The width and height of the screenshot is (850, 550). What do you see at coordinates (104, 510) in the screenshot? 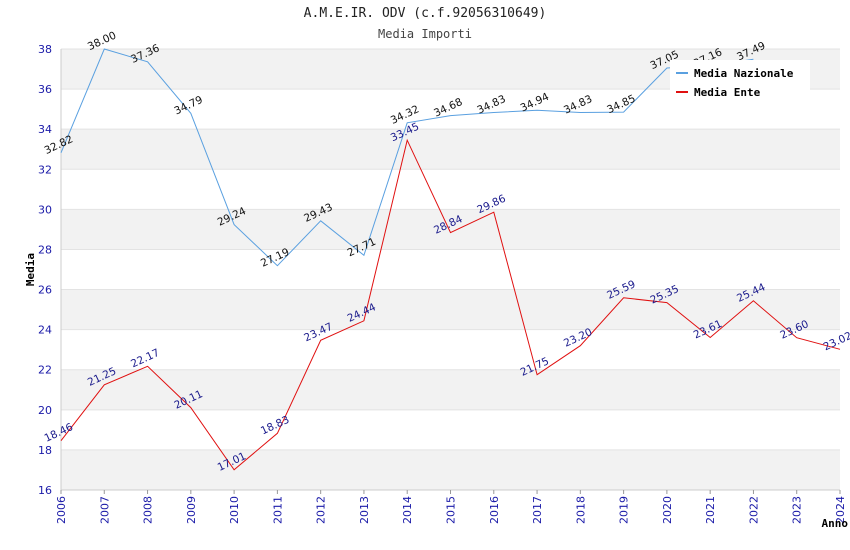
I see `x-tick-label: 2007` at bounding box center [104, 510].